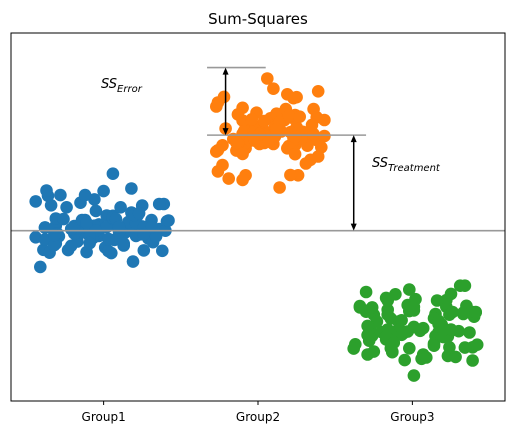 This screenshot has width=515, height=440. What do you see at coordinates (225, 101) in the screenshot?
I see `ss-error-arrow` at bounding box center [225, 101].